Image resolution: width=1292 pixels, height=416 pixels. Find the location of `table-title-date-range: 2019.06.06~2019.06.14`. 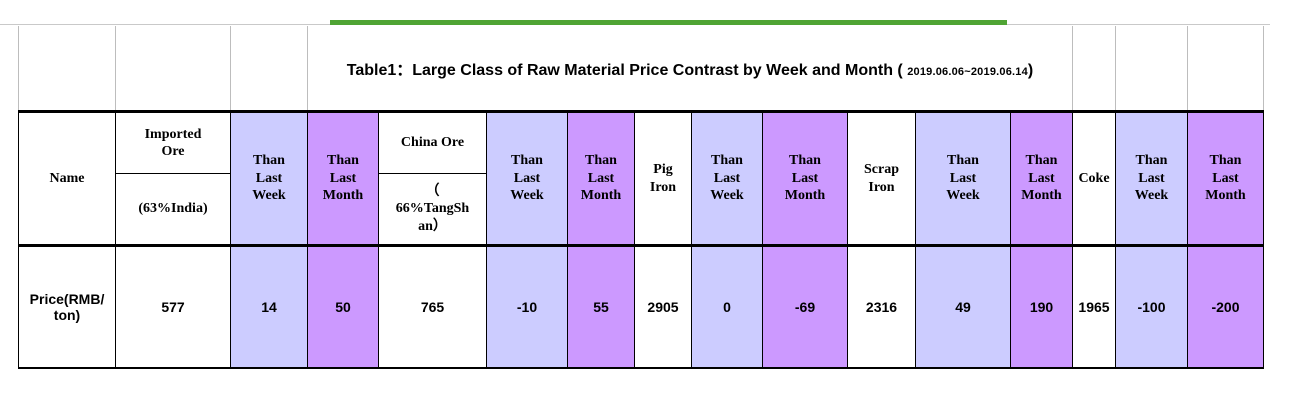

table-title-date-range: 2019.06.06~2019.06.14 is located at coordinates (967, 72).